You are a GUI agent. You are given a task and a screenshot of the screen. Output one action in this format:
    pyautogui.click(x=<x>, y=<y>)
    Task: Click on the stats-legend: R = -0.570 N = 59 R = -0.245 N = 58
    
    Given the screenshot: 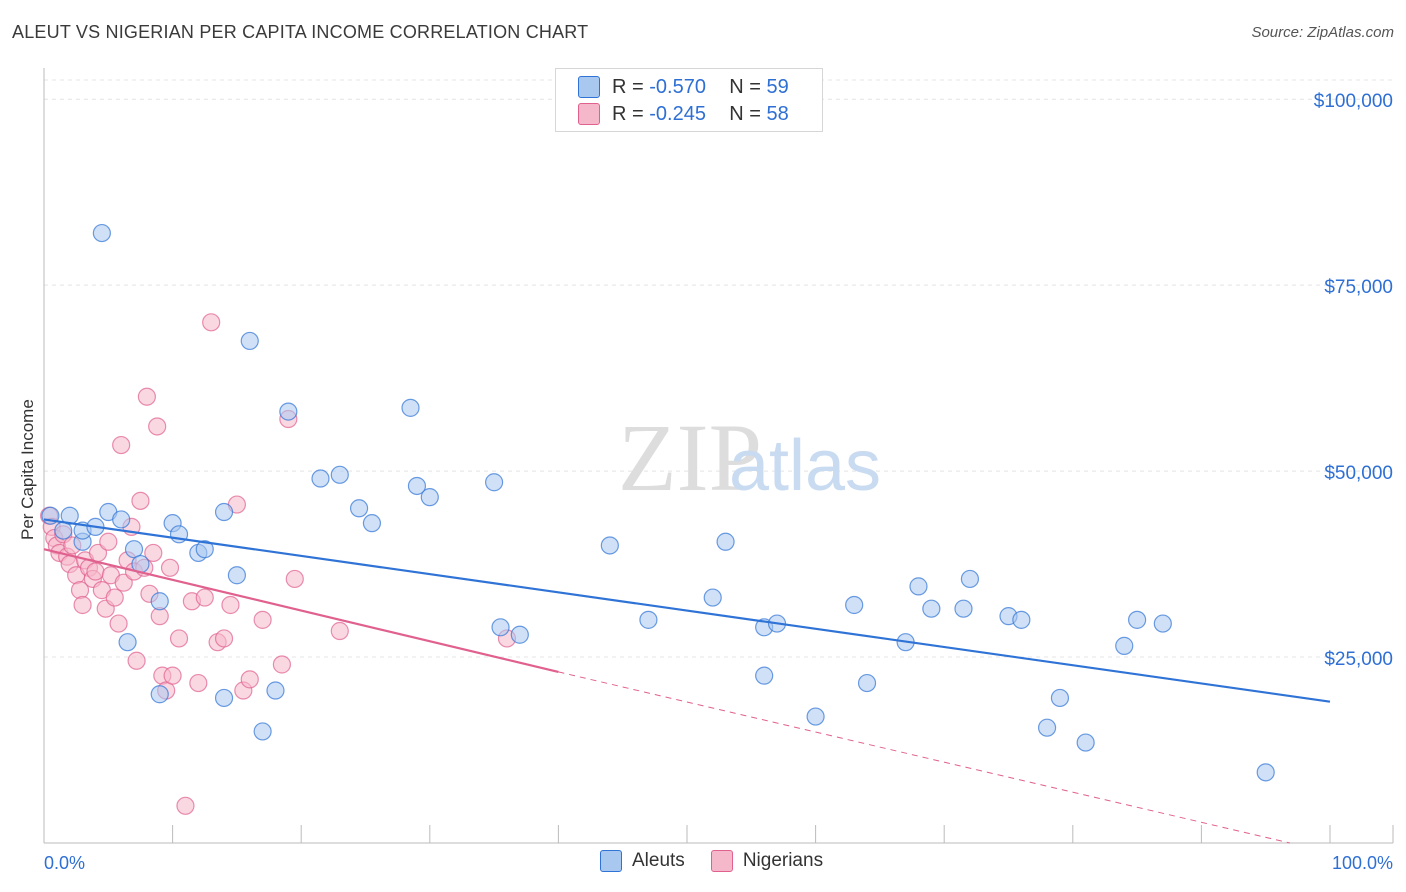 What is the action you would take?
    pyautogui.click(x=689, y=100)
    